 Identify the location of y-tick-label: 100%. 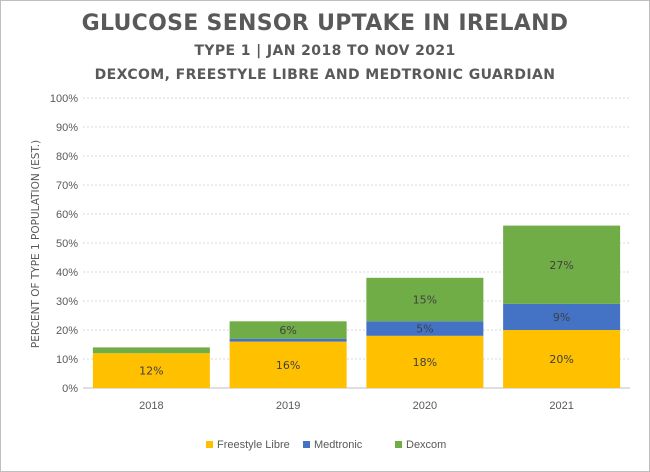
(64, 99).